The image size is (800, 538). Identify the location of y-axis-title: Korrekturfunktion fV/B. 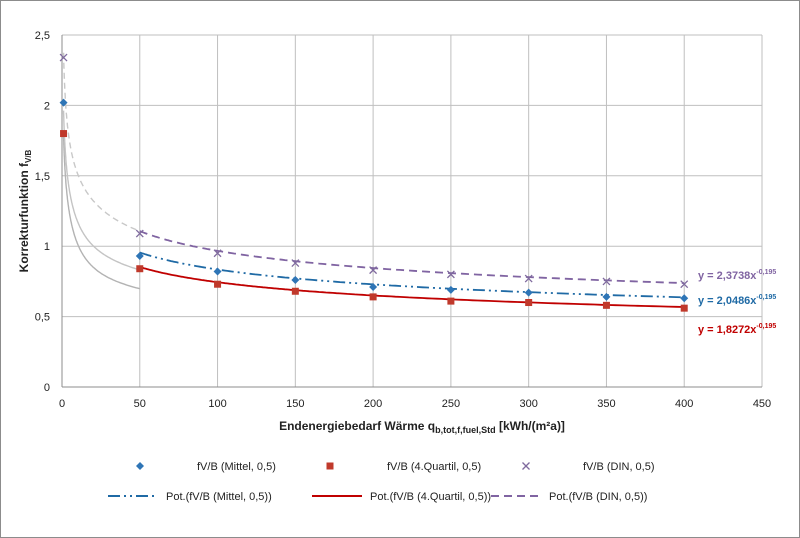
(25, 210).